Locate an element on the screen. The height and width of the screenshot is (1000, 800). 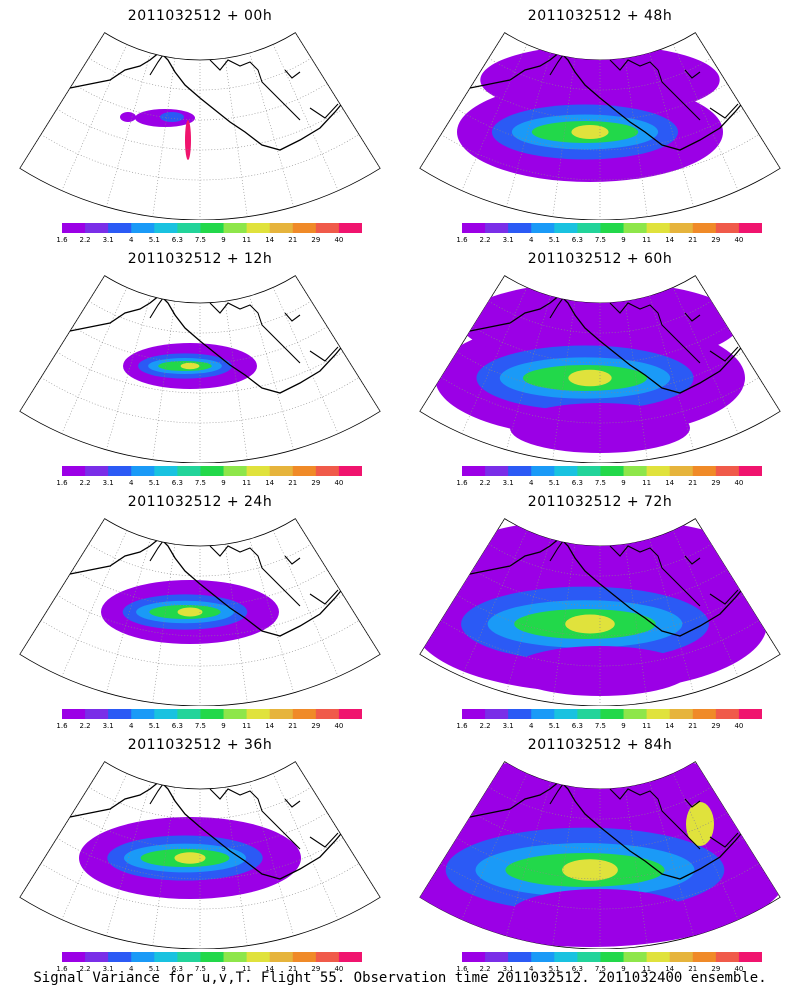
panel-title: 2011032512 + 72h is located at coordinates (600, 502).